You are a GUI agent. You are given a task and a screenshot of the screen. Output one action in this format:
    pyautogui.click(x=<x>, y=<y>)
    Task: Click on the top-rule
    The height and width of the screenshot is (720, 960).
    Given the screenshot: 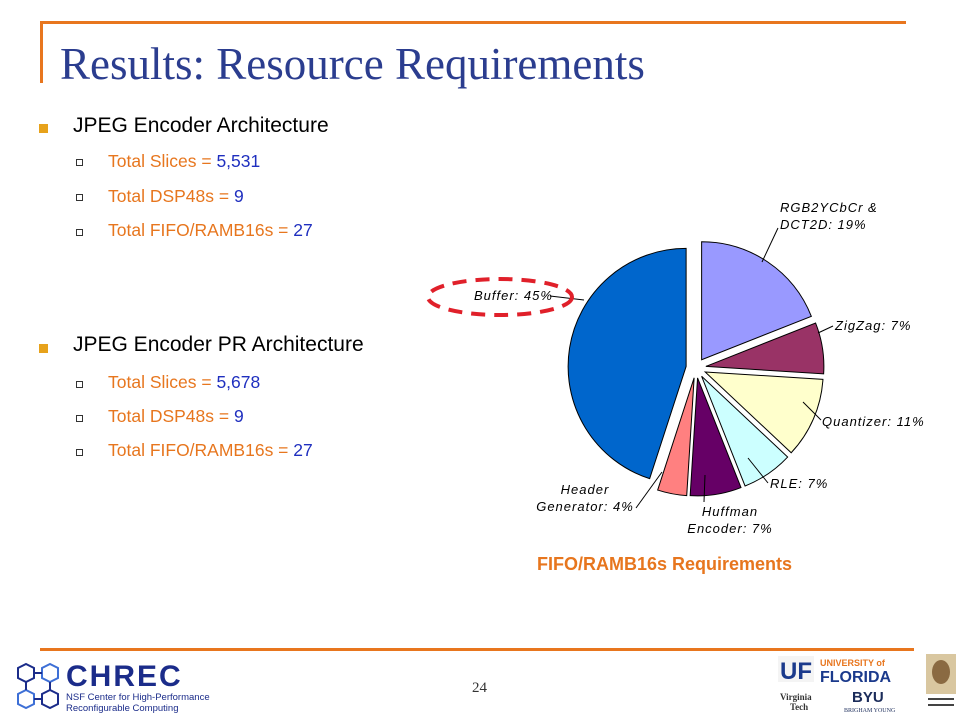 What is the action you would take?
    pyautogui.click(x=473, y=22)
    